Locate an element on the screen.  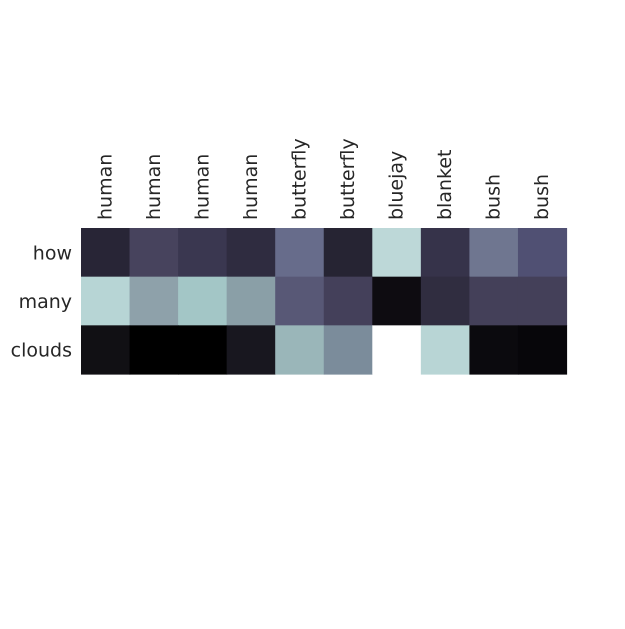
y-tick-labels: how many clouds is located at coordinates (41, 301).